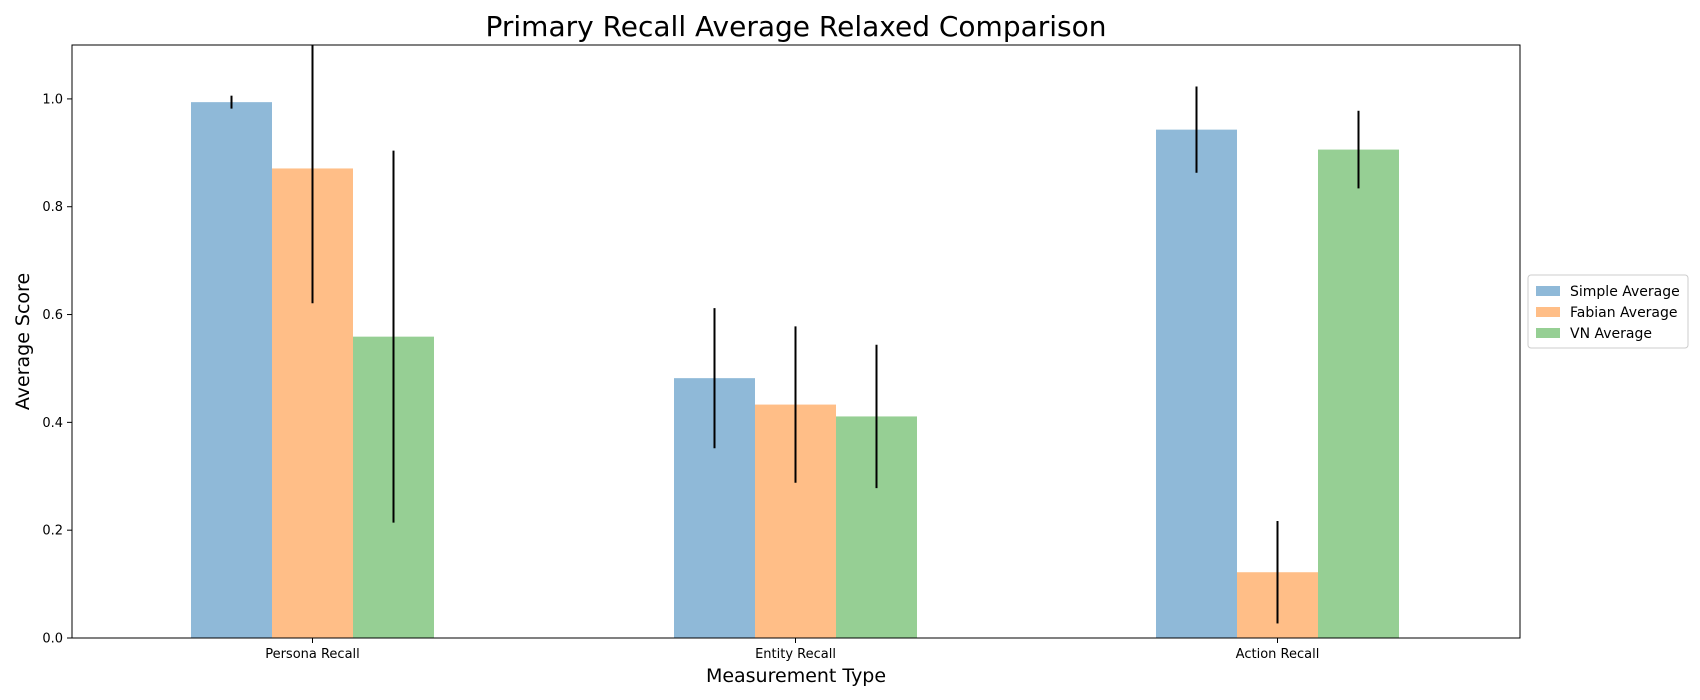  Describe the element at coordinates (1625, 292) in the screenshot. I see `legend-entry-label: Simple Average` at that location.